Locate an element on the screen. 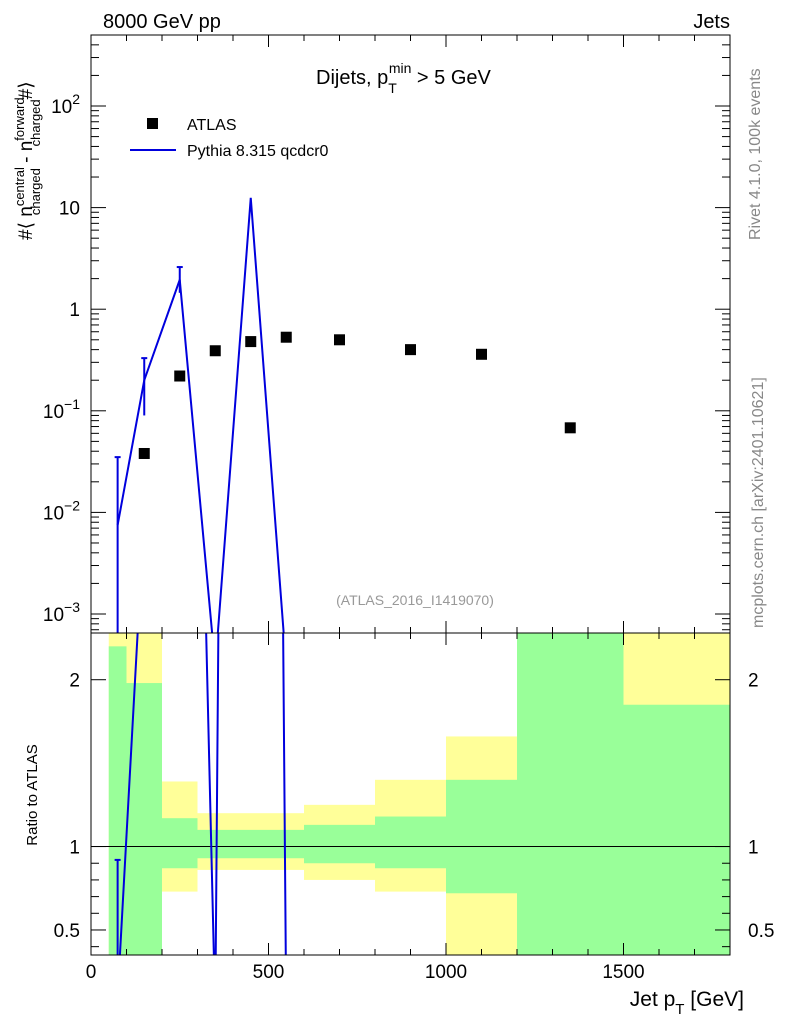 This screenshot has width=786, height=1024. x-tick-label: 1000 is located at coordinates (446, 972).